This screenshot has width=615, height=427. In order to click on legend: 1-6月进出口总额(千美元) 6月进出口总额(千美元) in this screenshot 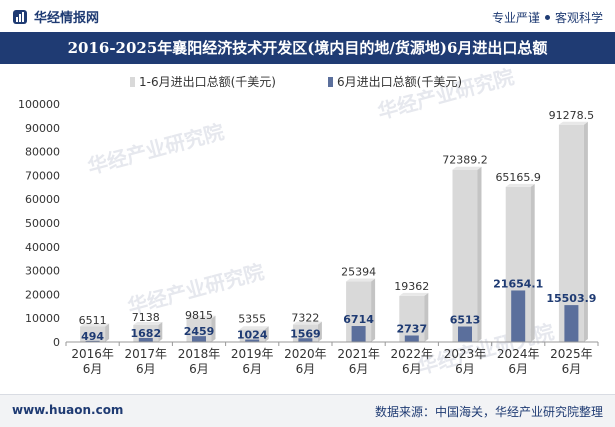, I will do `click(296, 82)`.